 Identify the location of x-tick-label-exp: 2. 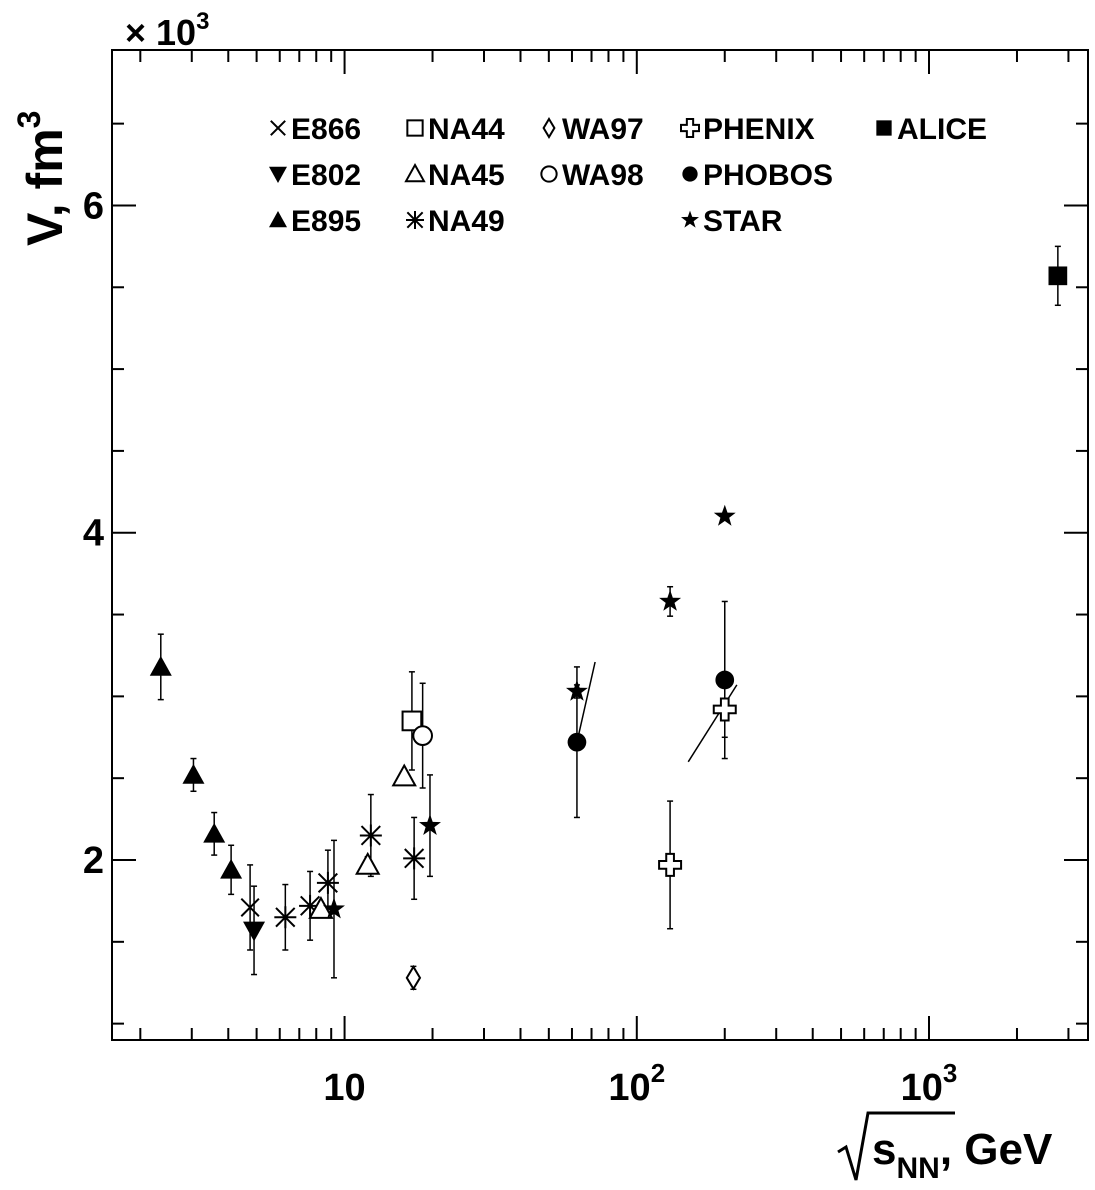
(658, 1073).